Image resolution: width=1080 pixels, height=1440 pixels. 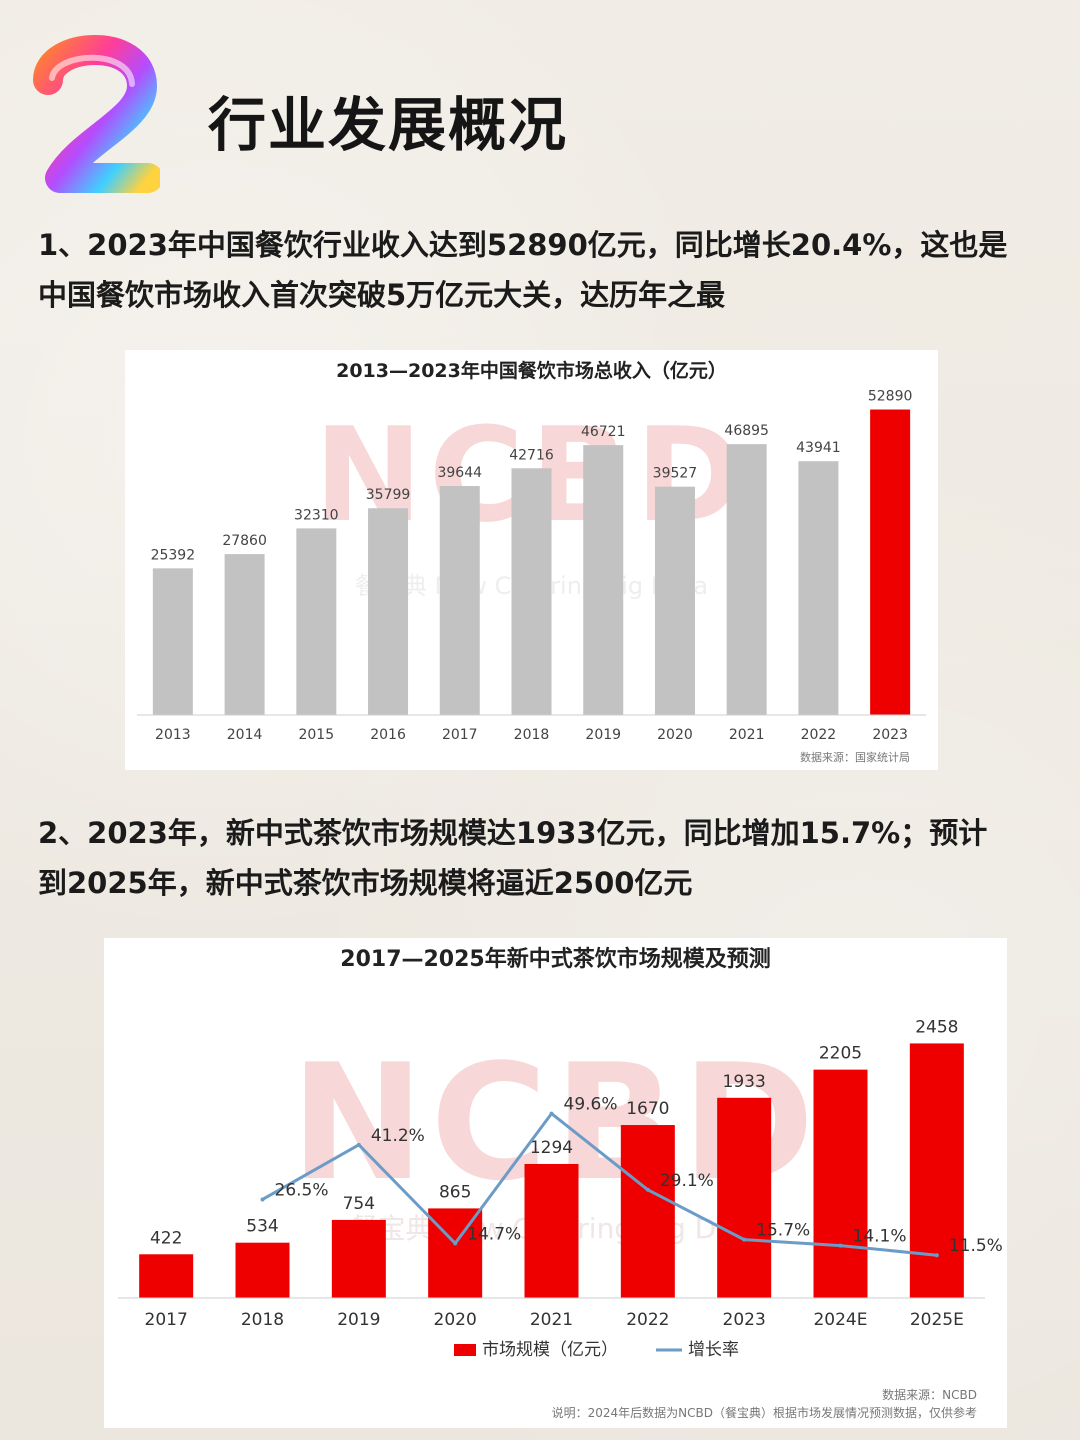 What do you see at coordinates (937, 1320) in the screenshot?
I see `x-tick-label: 2025E` at bounding box center [937, 1320].